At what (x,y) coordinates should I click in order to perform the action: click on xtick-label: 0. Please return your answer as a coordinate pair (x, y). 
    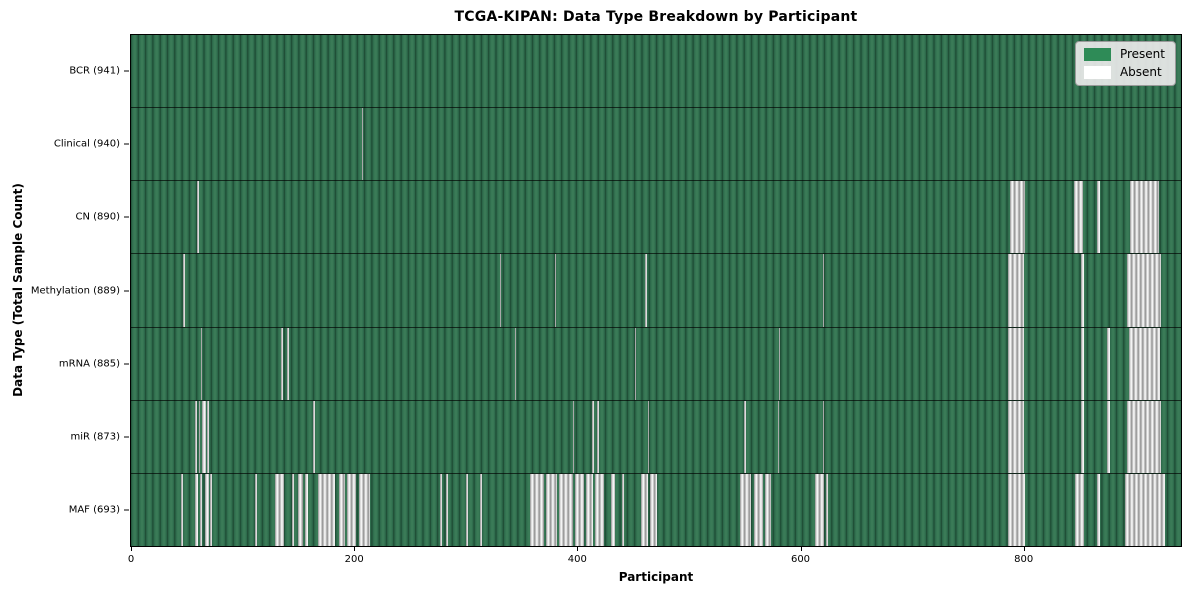
    Looking at the image, I should click on (131, 559).